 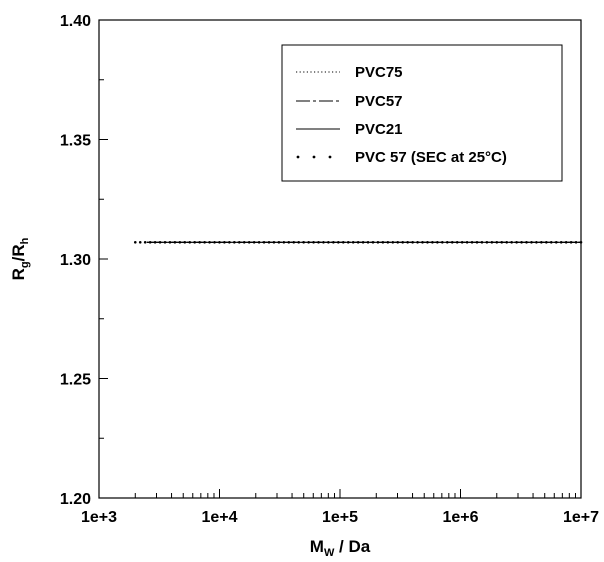 I want to click on legend-item: PVC21, so click(x=349, y=129).